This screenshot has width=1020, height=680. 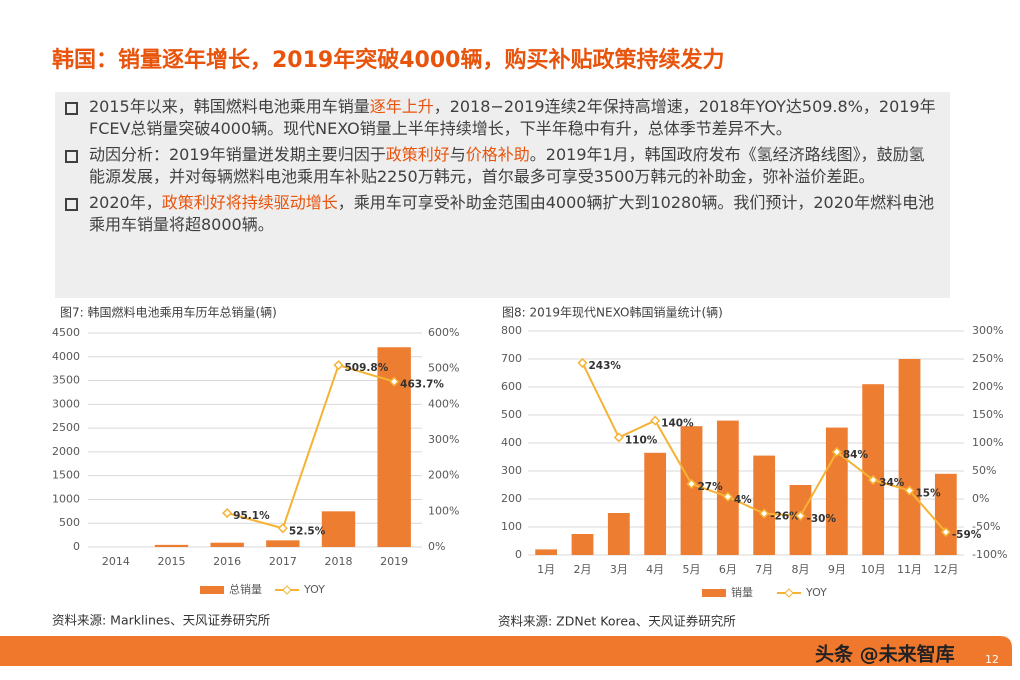 I want to click on x-tick-label: 7月, so click(x=764, y=569).